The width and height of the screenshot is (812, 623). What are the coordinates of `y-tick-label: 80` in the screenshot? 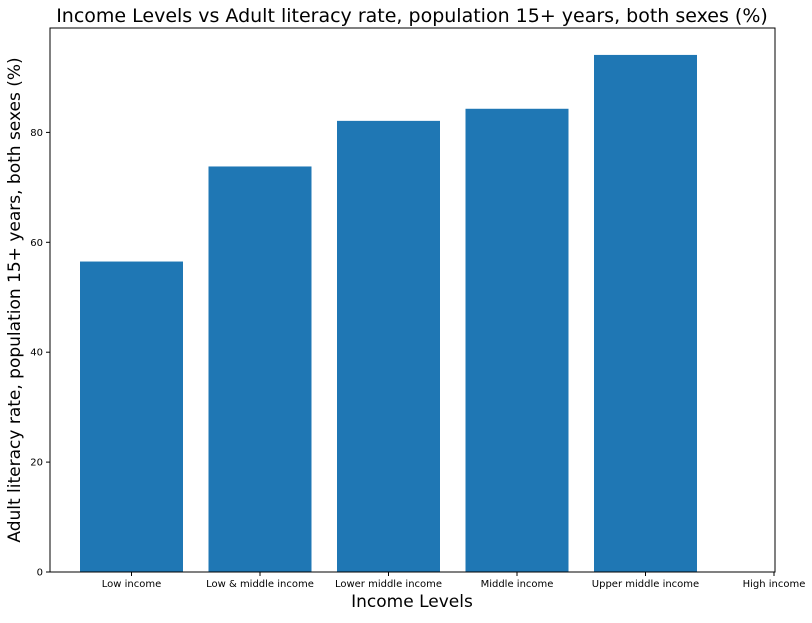 It's located at (36, 133).